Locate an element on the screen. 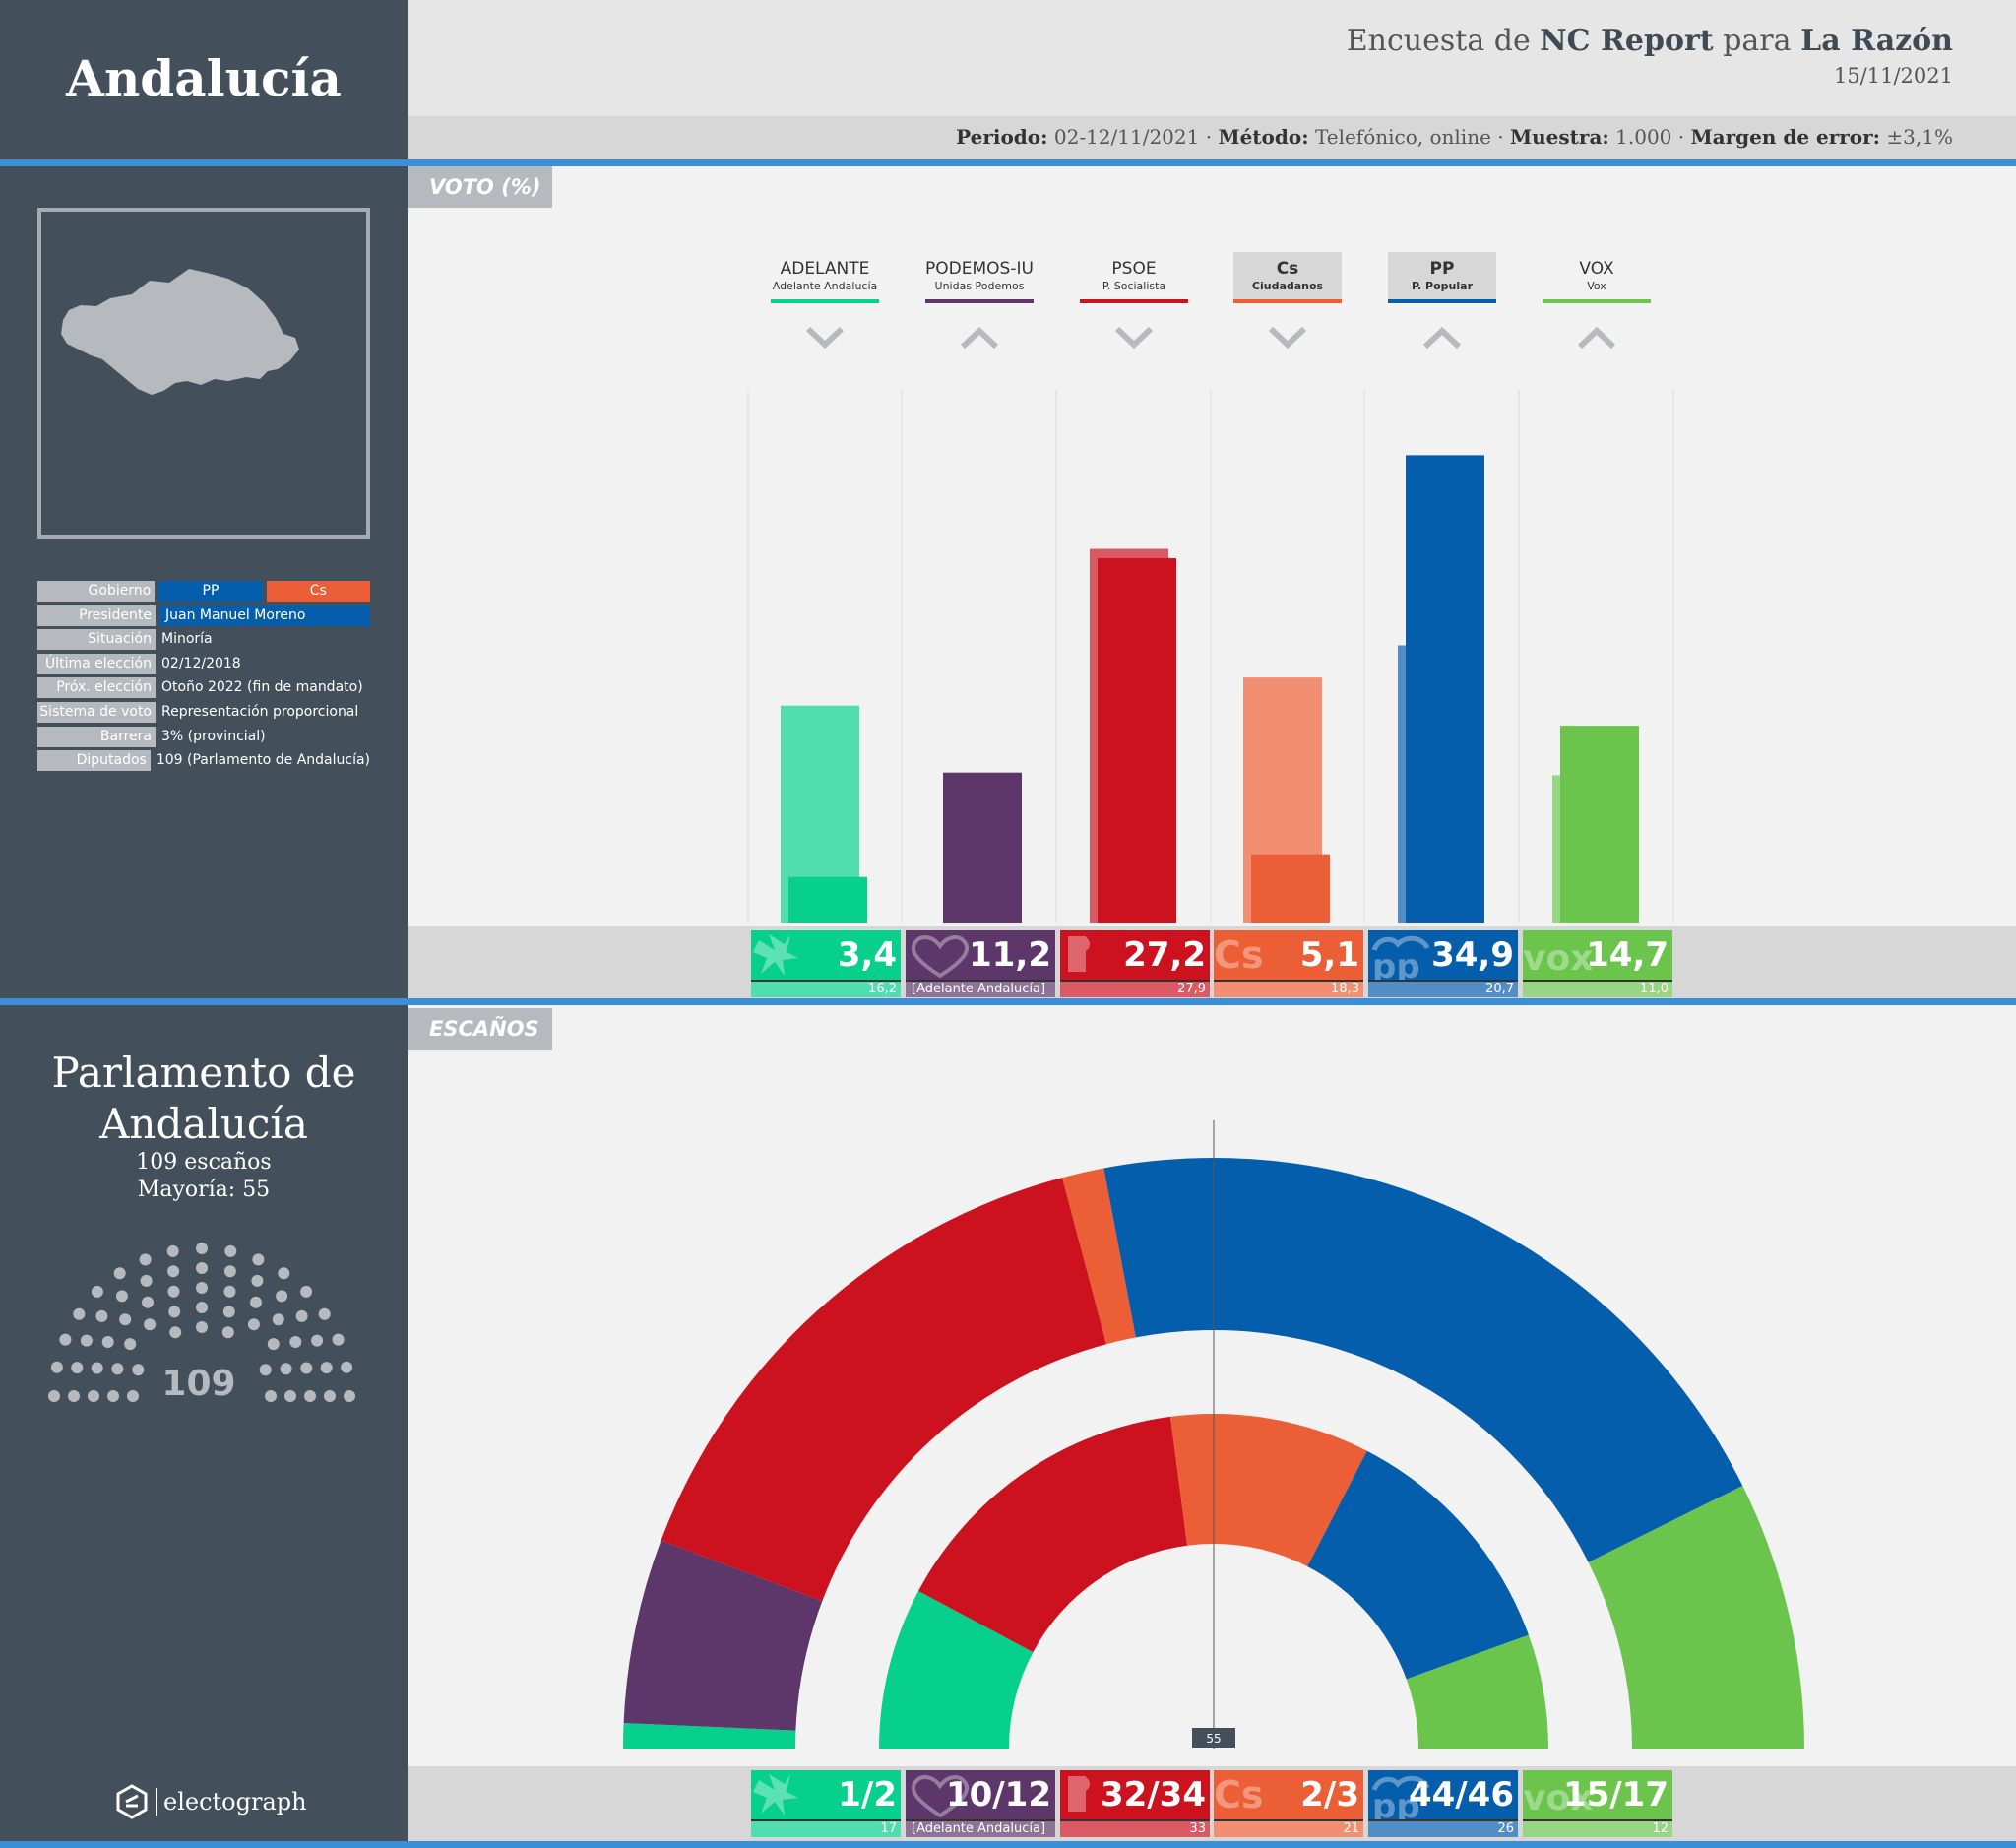 This screenshot has height=1848, width=2016. cs-logo-icon: Cs is located at coordinates (1239, 955).